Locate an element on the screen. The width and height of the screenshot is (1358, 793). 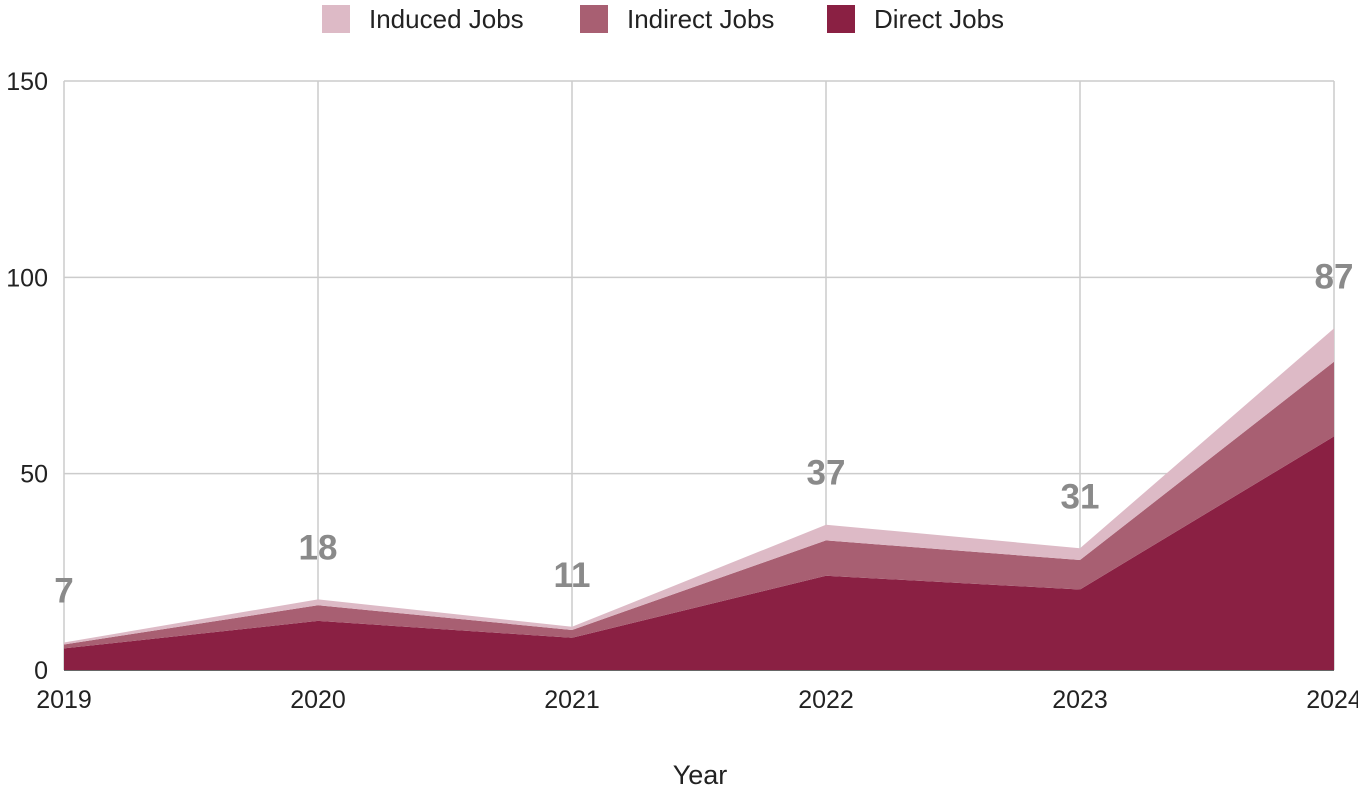
y-tick-label: 0 is located at coordinates (41, 671).